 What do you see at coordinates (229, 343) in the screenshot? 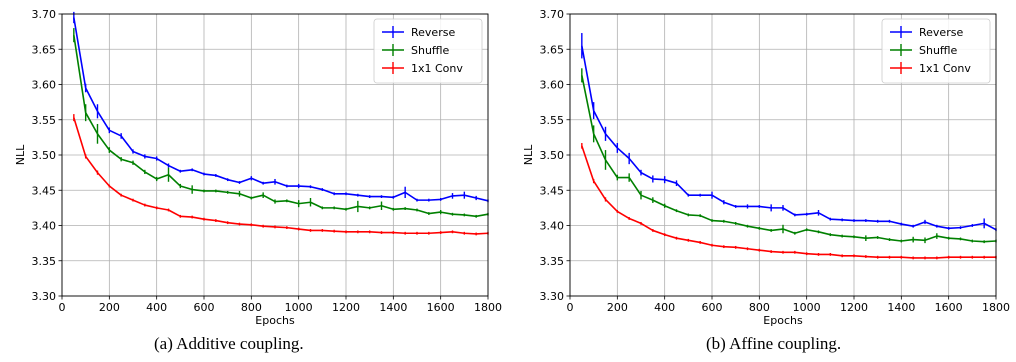
I see `caption-additive: (a) Additive coupling.` at bounding box center [229, 343].